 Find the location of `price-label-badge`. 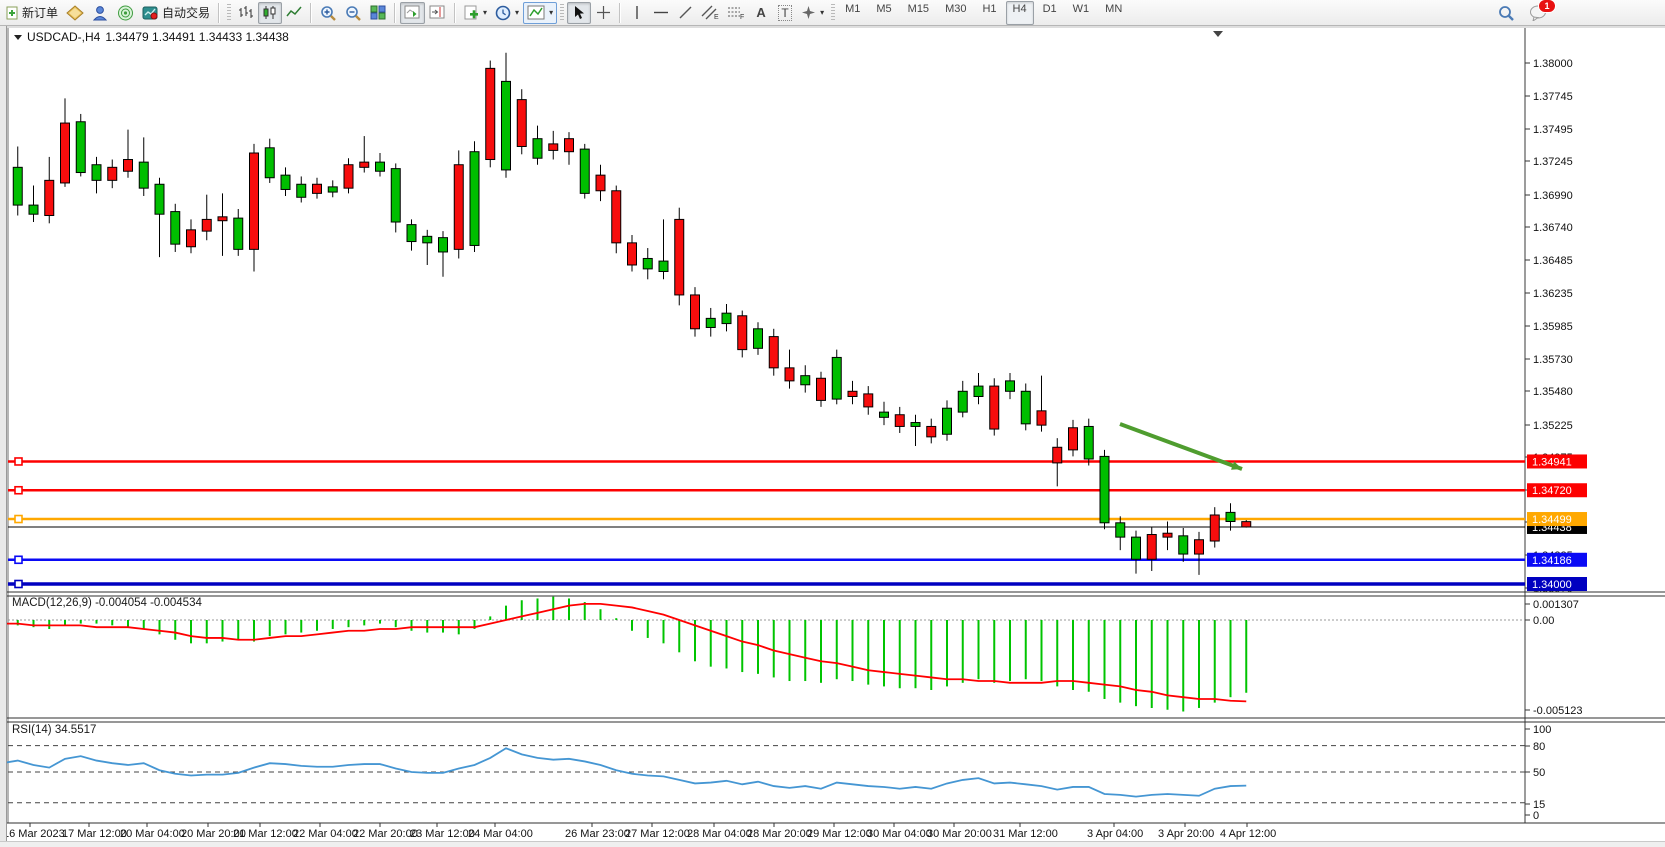

price-label-badge is located at coordinates (1557, 584).